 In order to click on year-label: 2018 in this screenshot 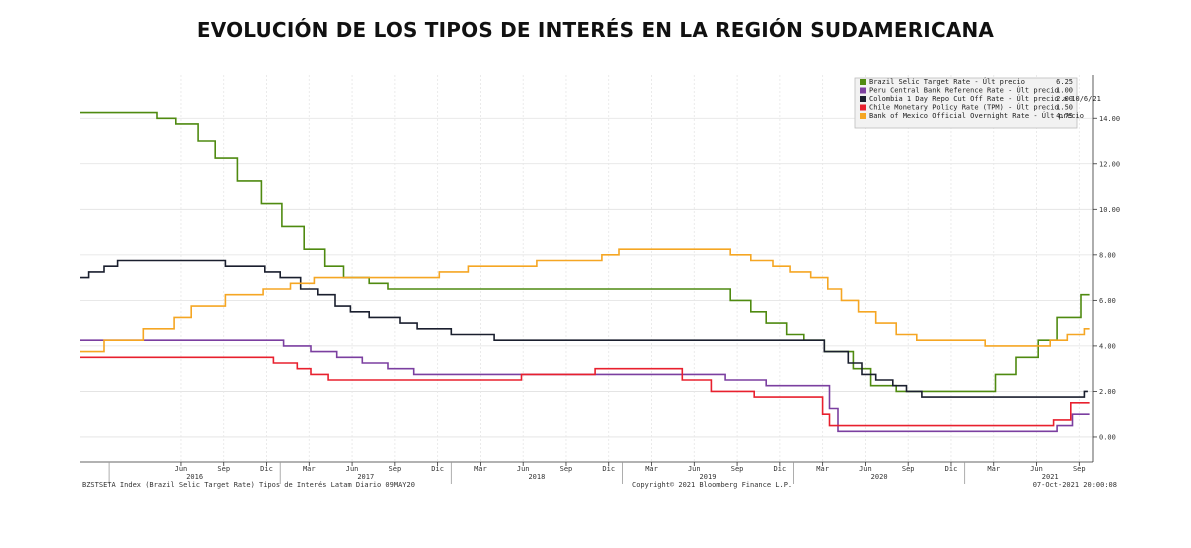, I will do `click(536, 477)`.